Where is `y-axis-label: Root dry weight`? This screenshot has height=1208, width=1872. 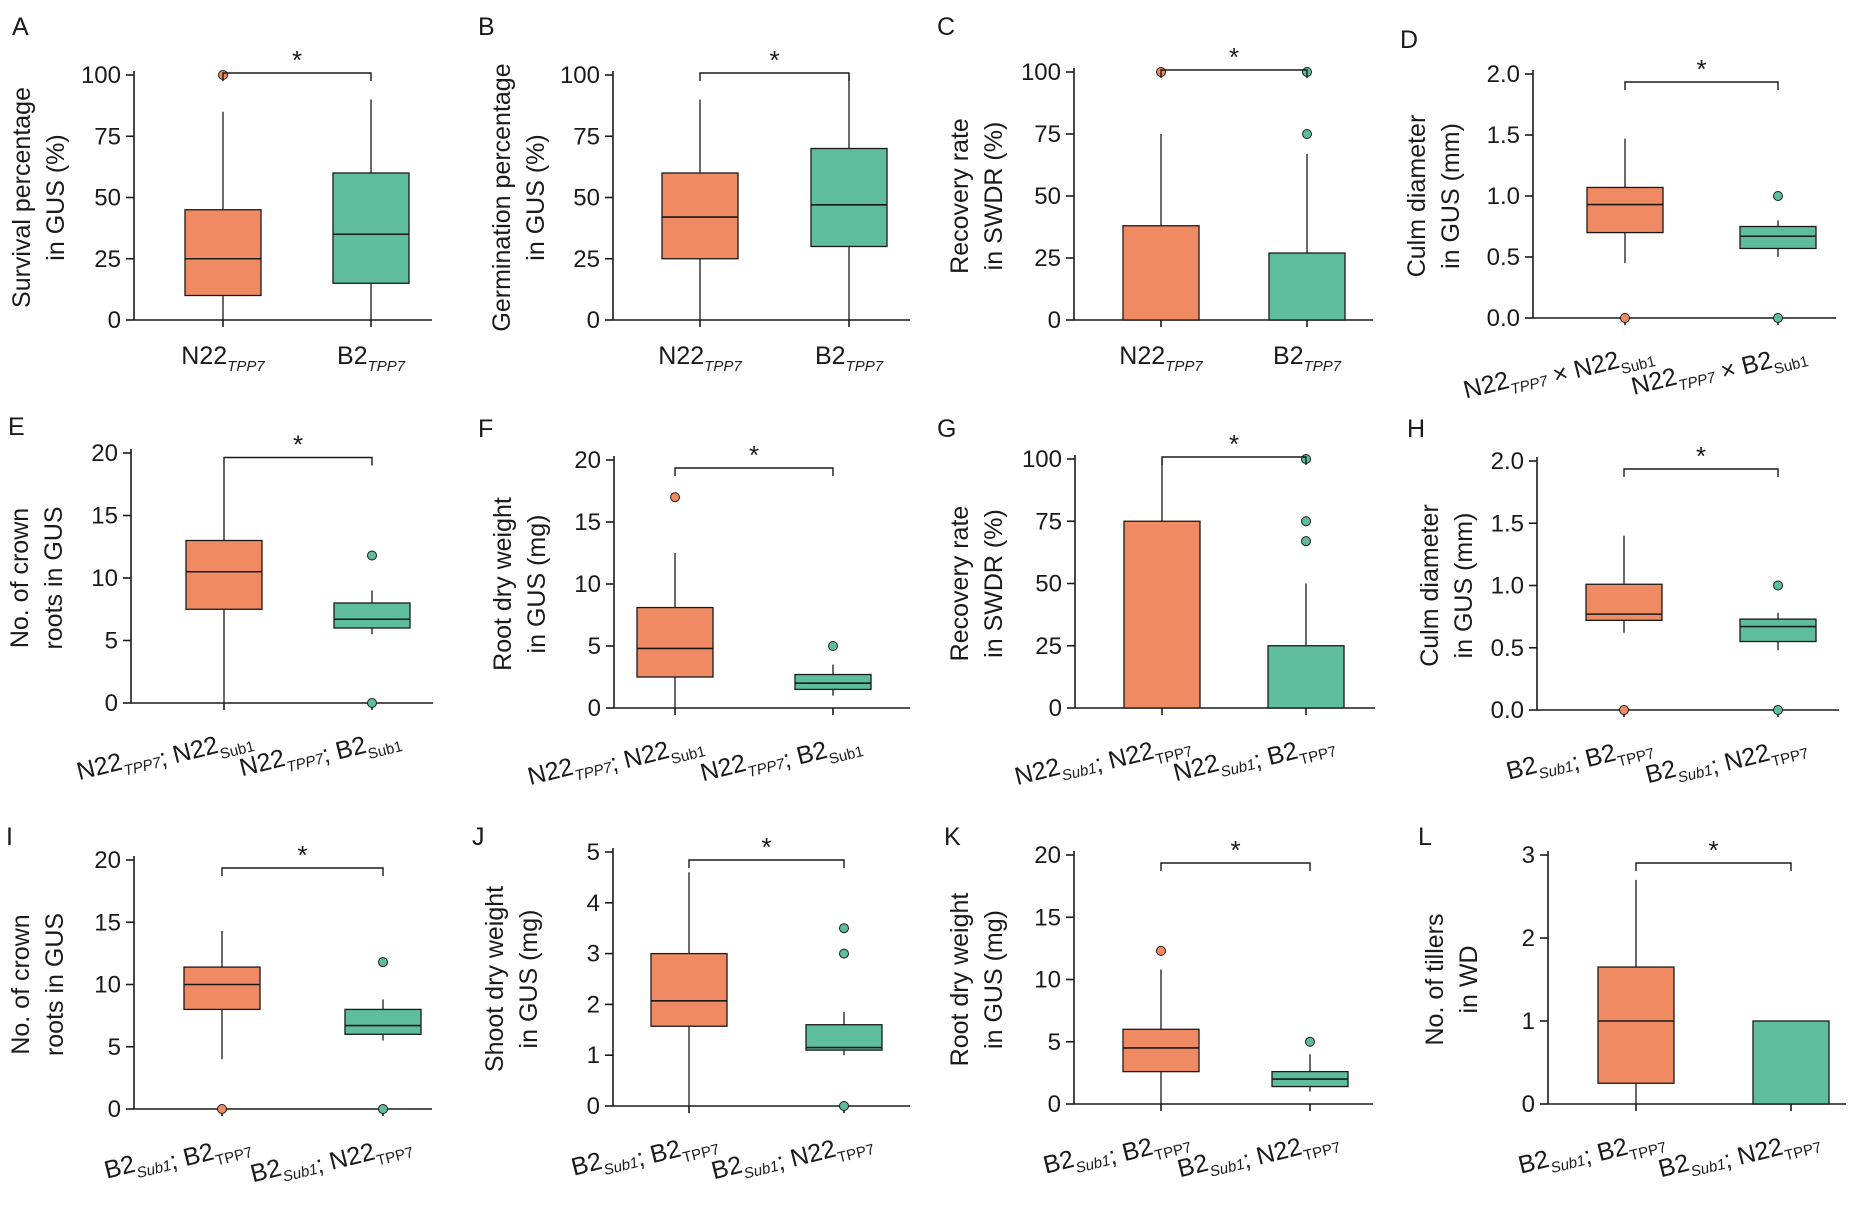 y-axis-label: Root dry weight is located at coordinates (503, 584).